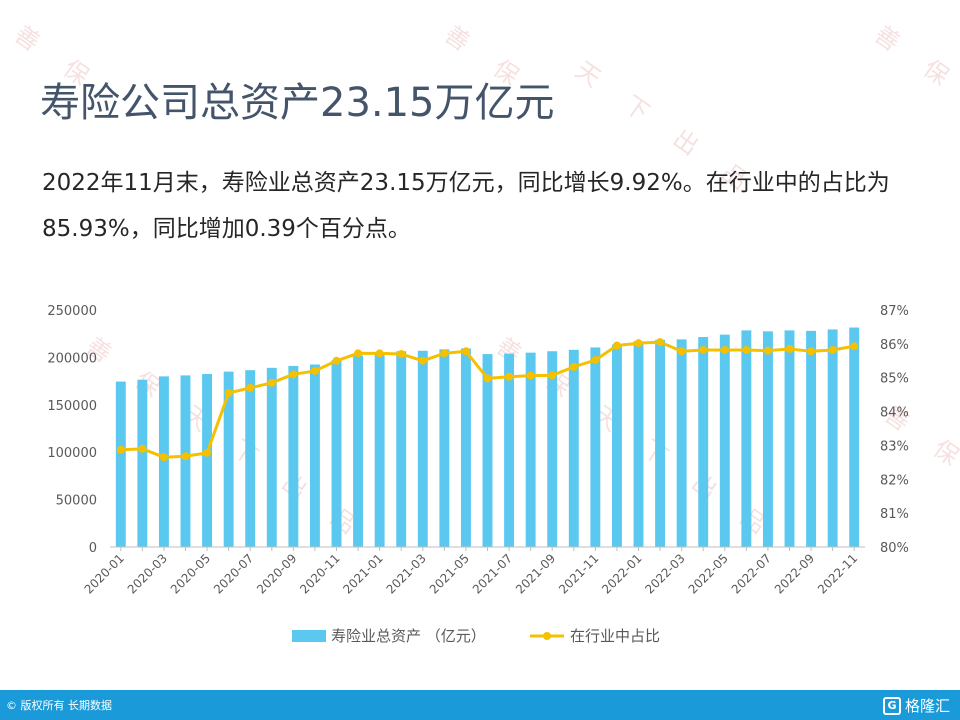 This screenshot has width=960, height=720. Describe the element at coordinates (406, 573) in the screenshot. I see `x-tick-label: 2021-03` at that location.